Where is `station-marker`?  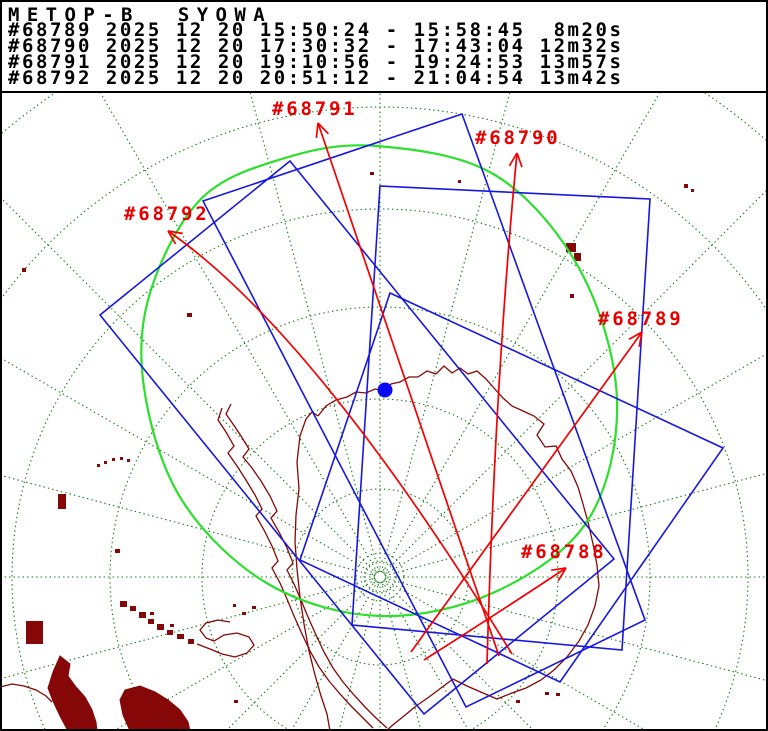
station-marker is located at coordinates (385, 390).